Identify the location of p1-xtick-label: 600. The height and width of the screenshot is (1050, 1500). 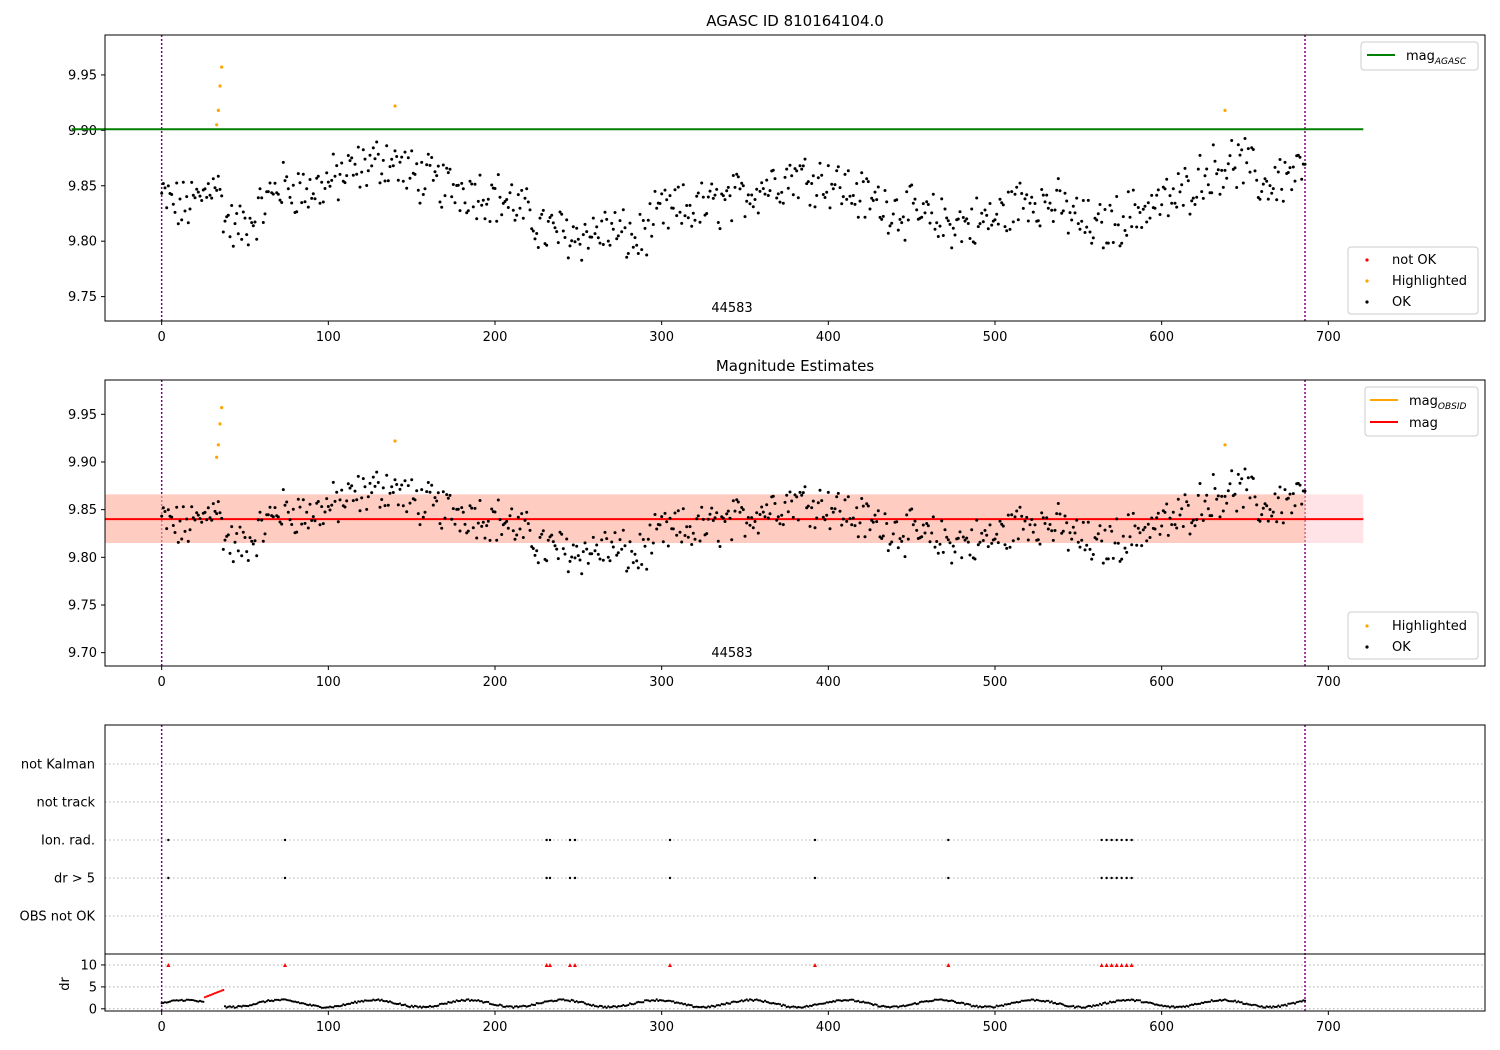
(1161, 337).